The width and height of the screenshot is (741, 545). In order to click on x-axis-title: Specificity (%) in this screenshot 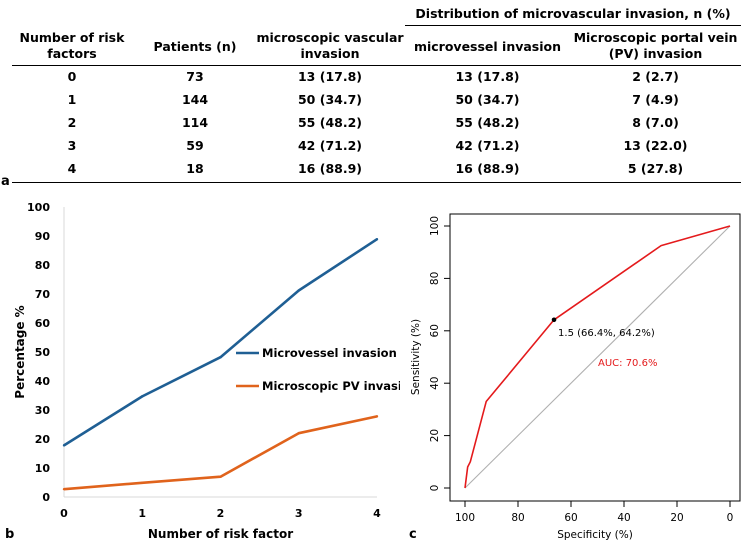, I will do `click(595, 535)`.